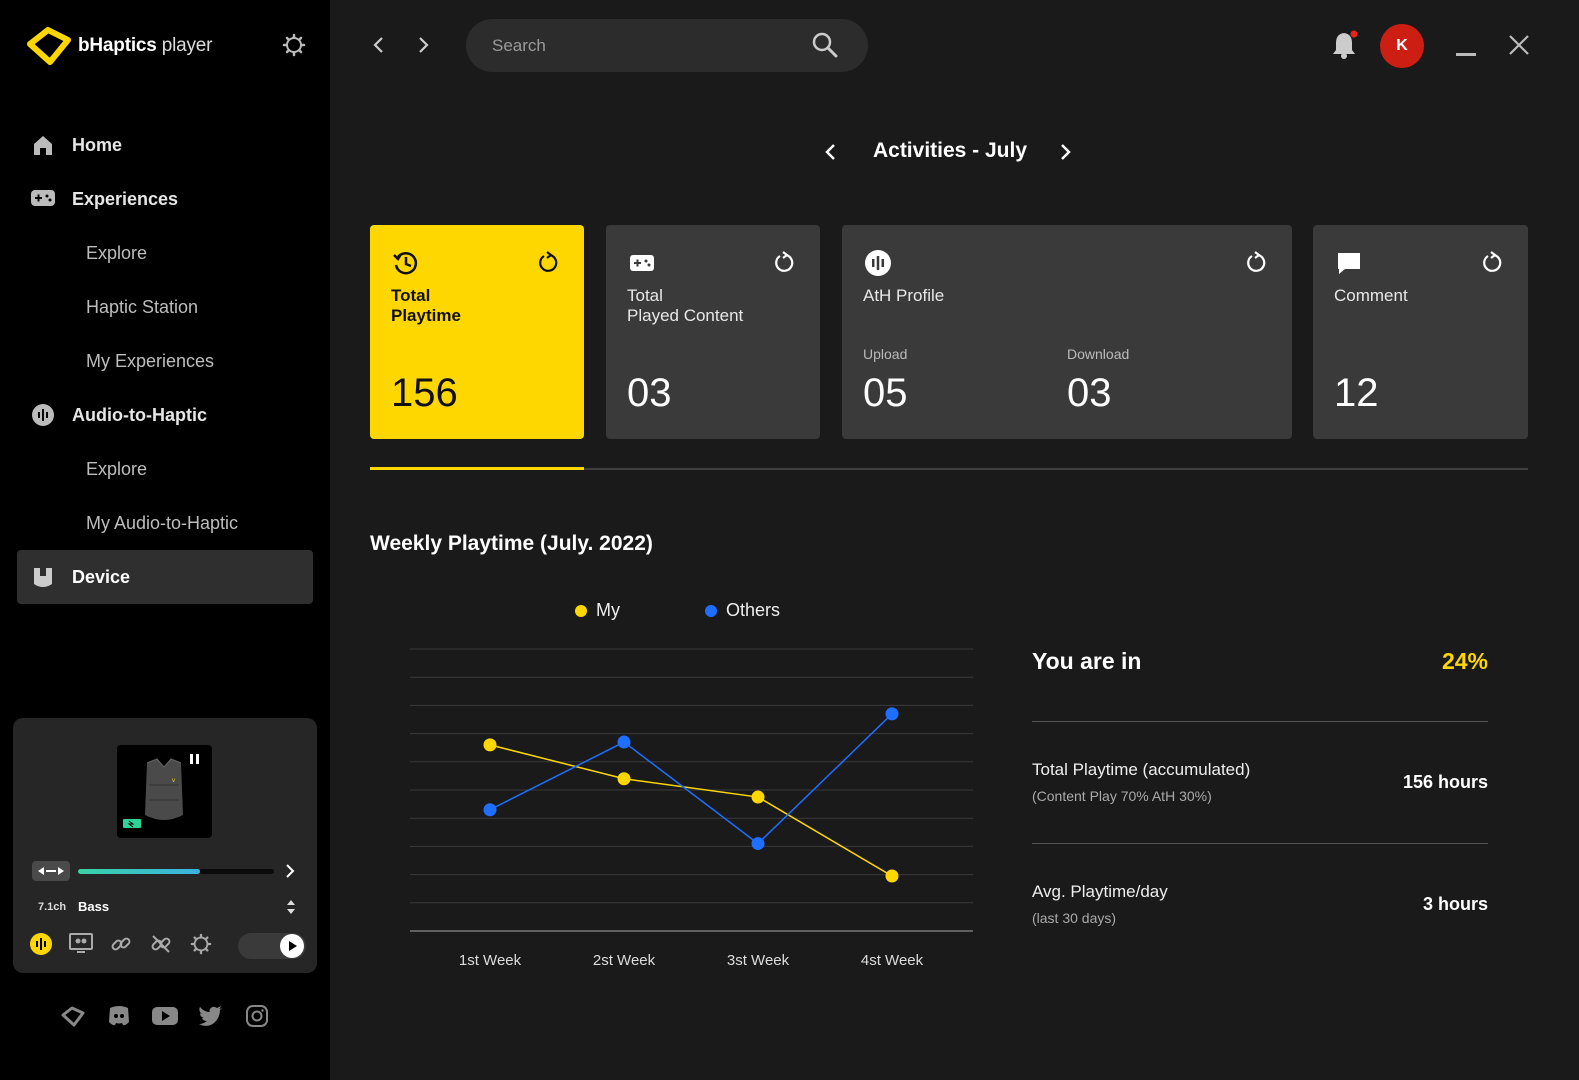 The width and height of the screenshot is (1579, 1080). What do you see at coordinates (1420, 332) in the screenshot?
I see `card-comment: Comment 12` at bounding box center [1420, 332].